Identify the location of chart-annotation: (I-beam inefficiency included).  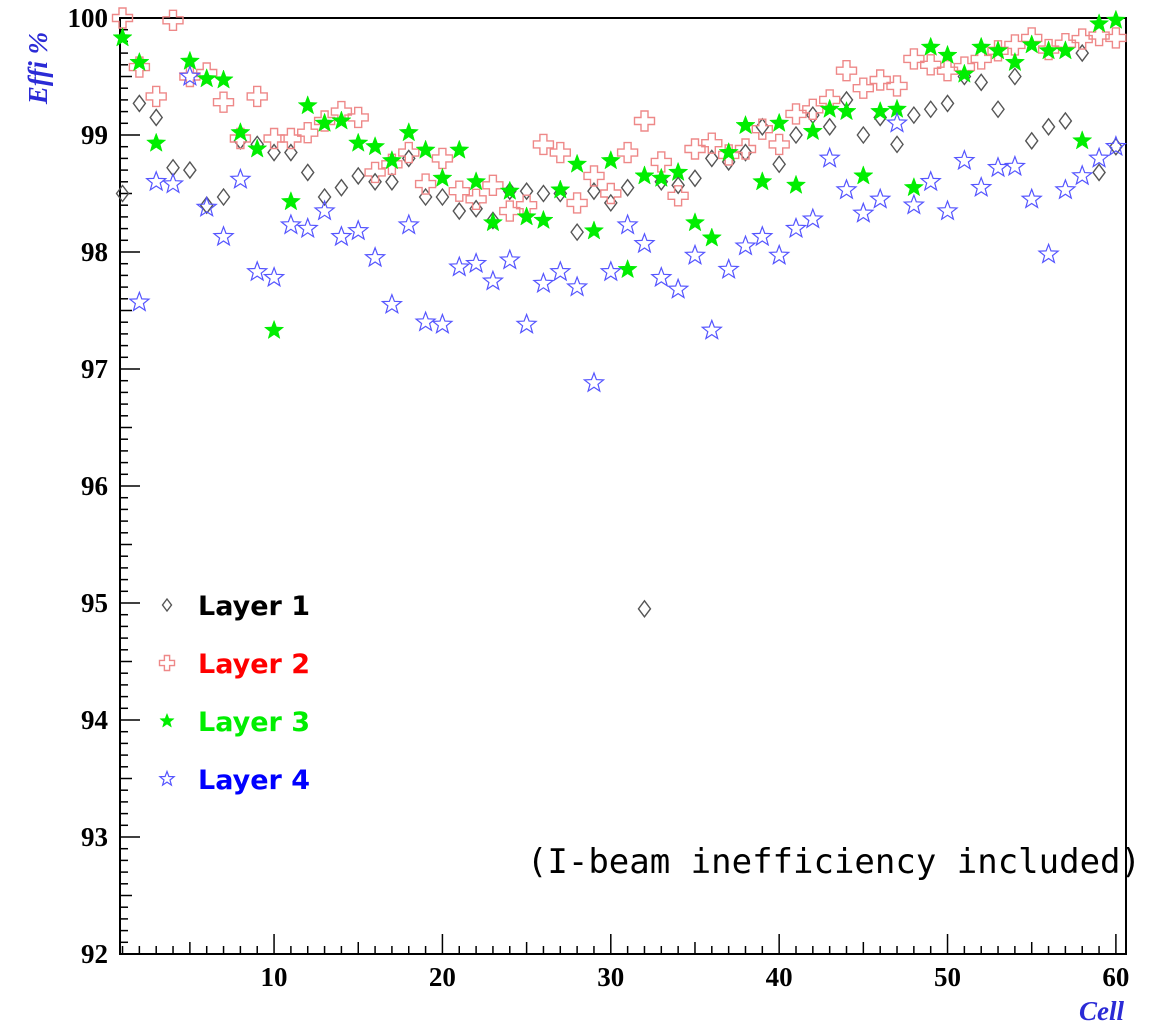
(834, 862).